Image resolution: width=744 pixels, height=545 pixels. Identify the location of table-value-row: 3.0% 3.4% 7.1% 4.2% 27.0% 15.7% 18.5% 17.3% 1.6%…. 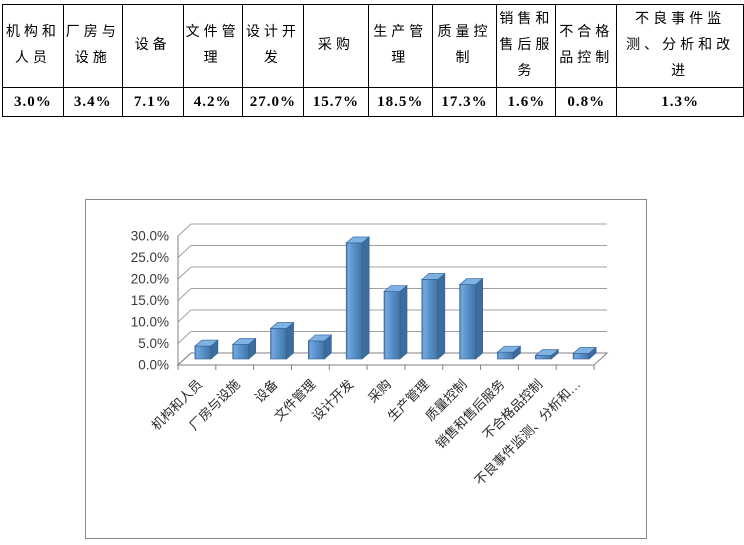
(373, 102).